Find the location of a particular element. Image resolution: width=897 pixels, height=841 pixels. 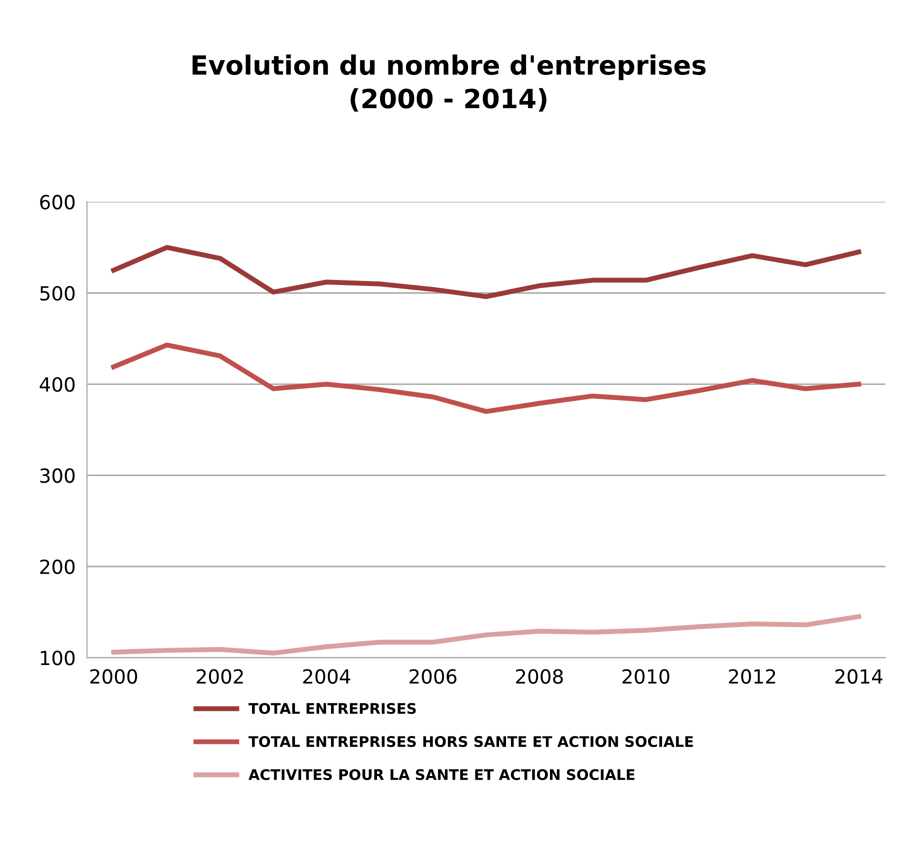

x-tick-label: 2014 is located at coordinates (858, 676).